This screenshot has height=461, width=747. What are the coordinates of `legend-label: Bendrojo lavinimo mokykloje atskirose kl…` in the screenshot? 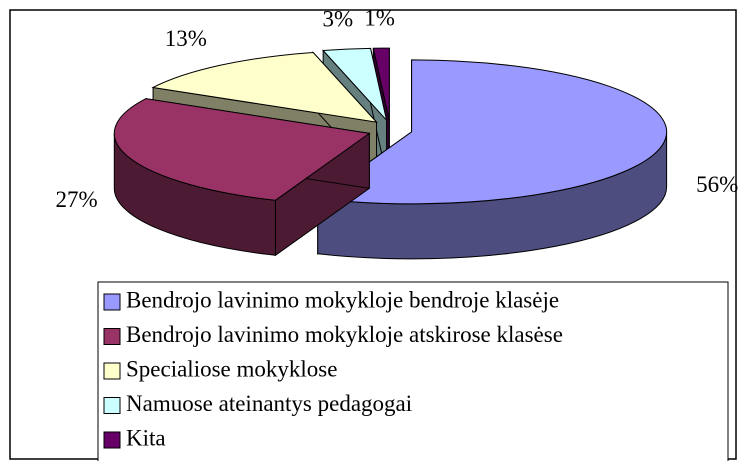 It's located at (344, 334).